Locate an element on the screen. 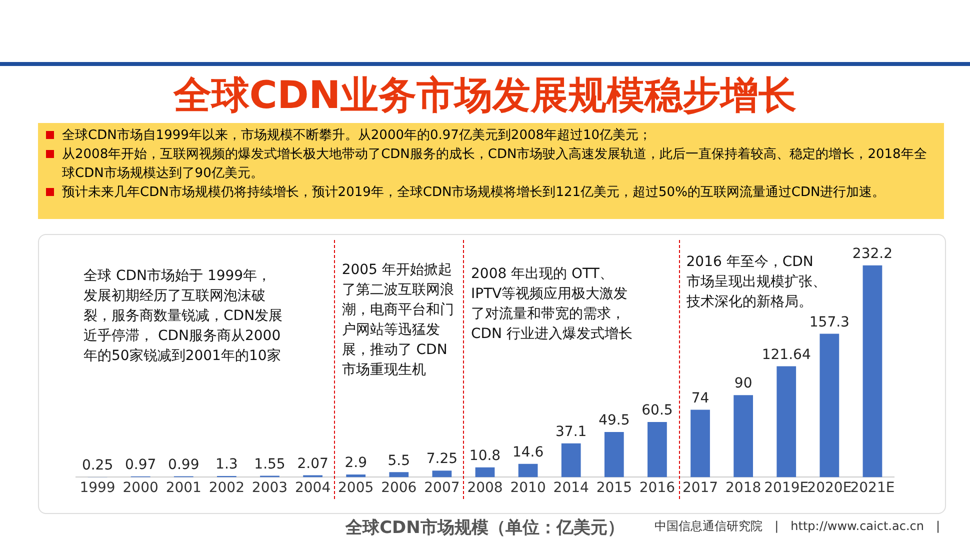 This screenshot has width=970, height=548. x-tick-label: 2004 is located at coordinates (312, 488).